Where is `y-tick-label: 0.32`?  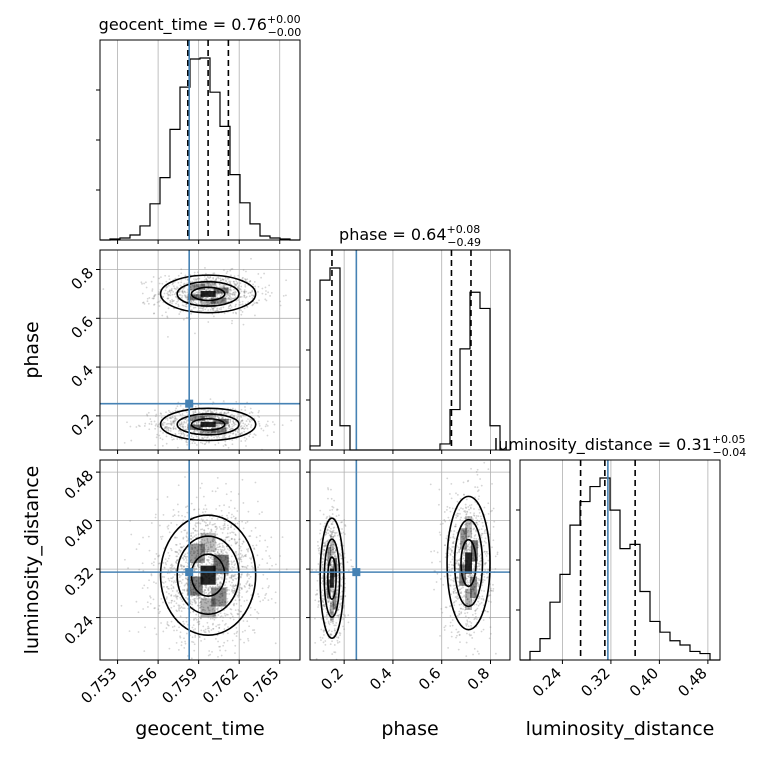 y-tick-label: 0.32 is located at coordinates (79, 581).